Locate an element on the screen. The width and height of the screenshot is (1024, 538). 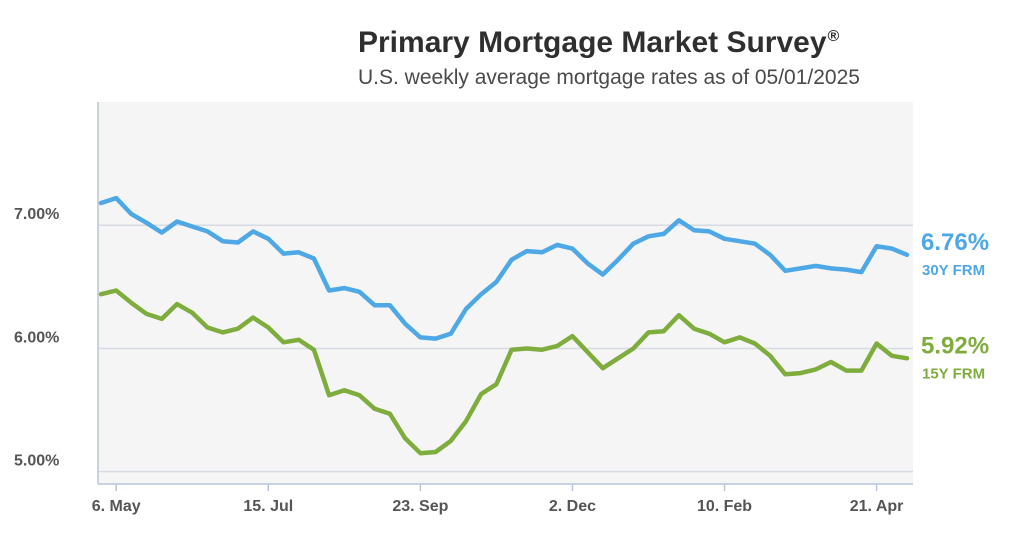
chart-title: Primary Mortgage Market Survey® is located at coordinates (598, 43).